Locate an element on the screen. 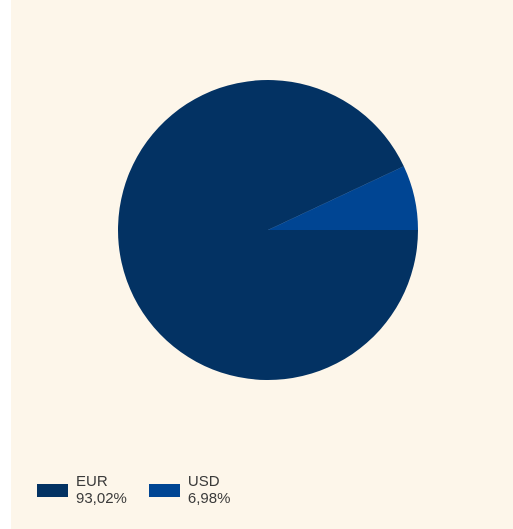 Image resolution: width=513 pixels, height=529 pixels. legend-swatch-eur is located at coordinates (52, 490).